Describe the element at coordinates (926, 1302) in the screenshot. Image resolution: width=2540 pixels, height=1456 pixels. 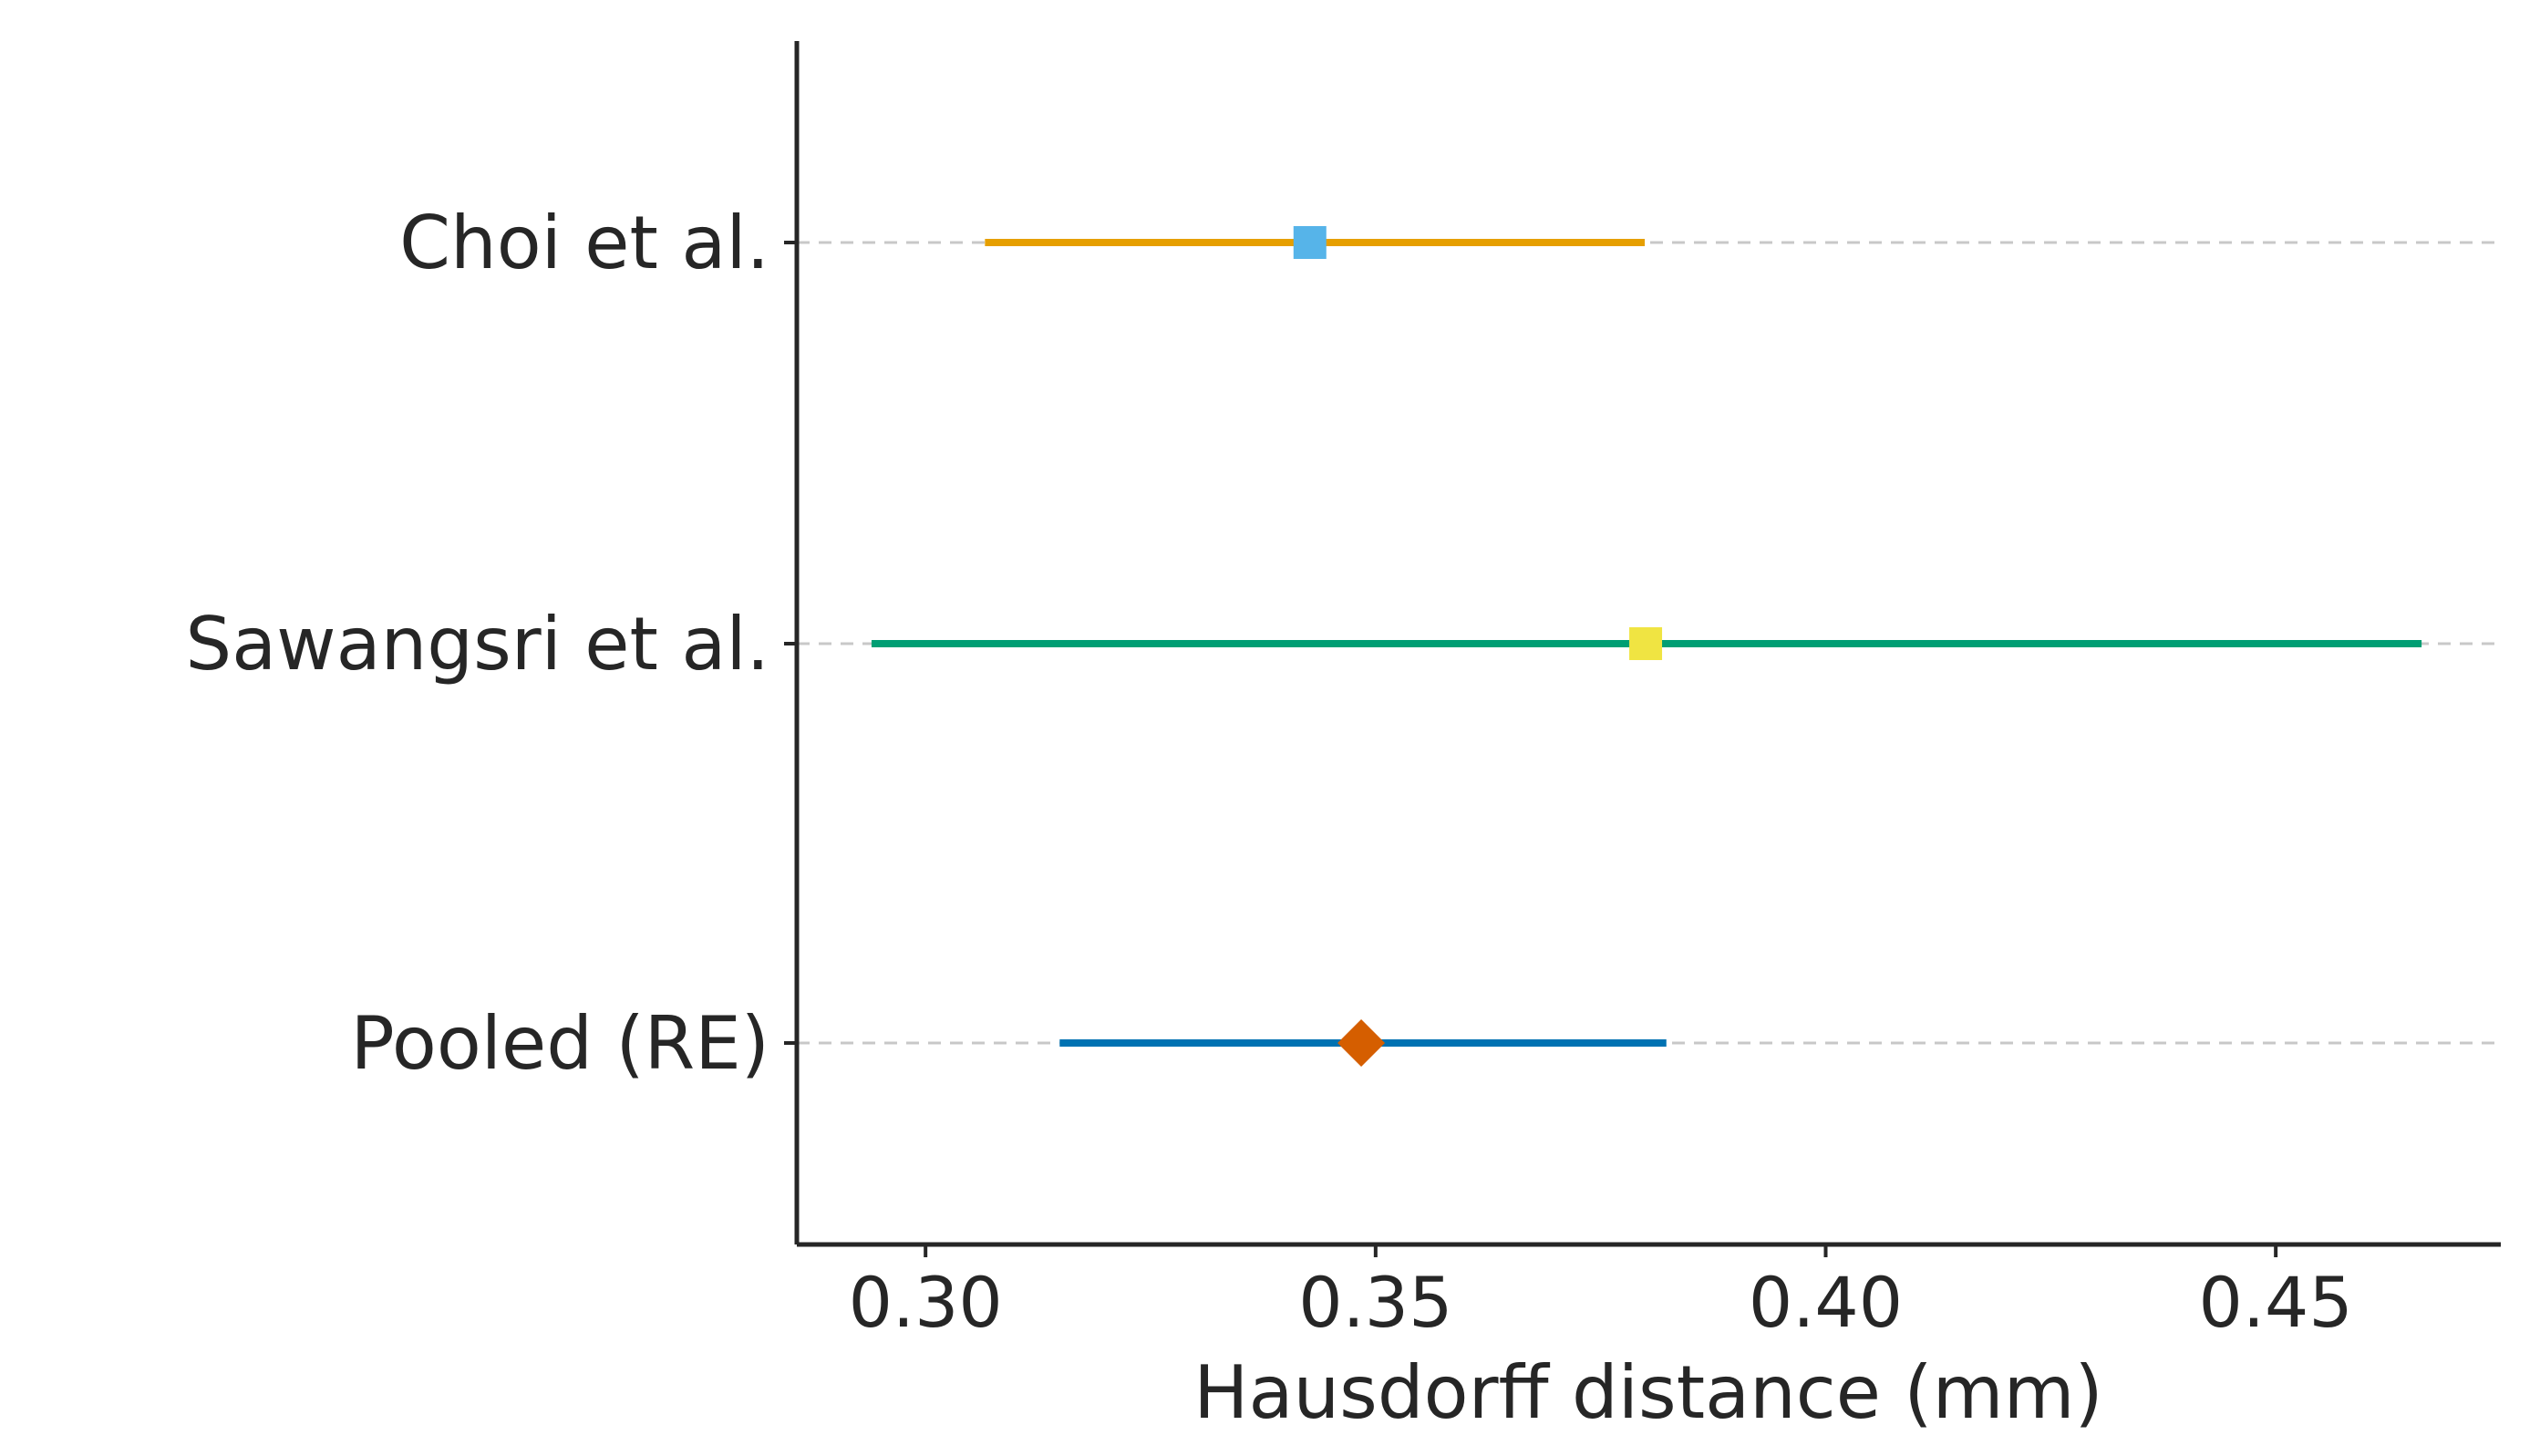
I see `x-tick-label: 0.30` at that location.